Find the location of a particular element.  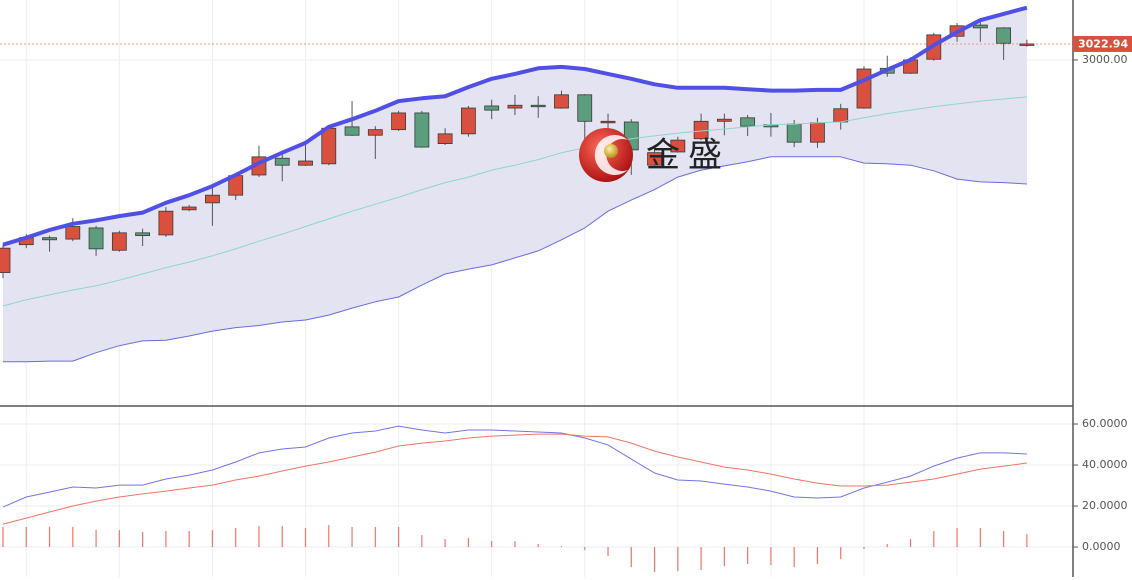

y-tick-label: 40.0000 is located at coordinates (1105, 464).